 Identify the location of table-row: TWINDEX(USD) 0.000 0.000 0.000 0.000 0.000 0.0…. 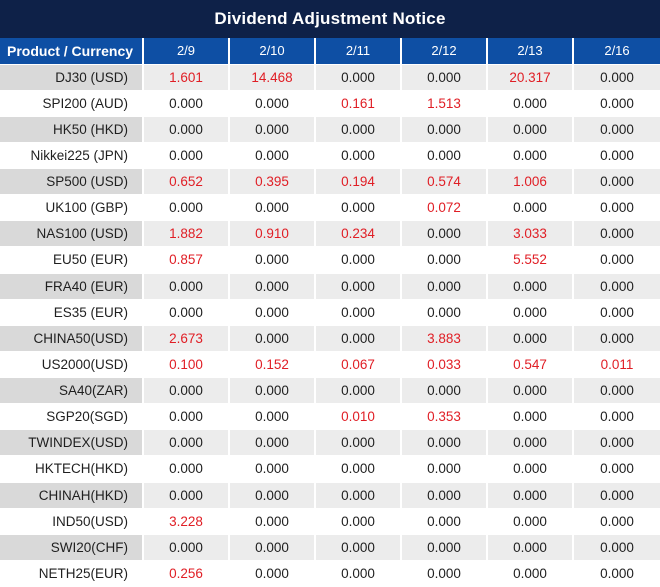
(330, 443).